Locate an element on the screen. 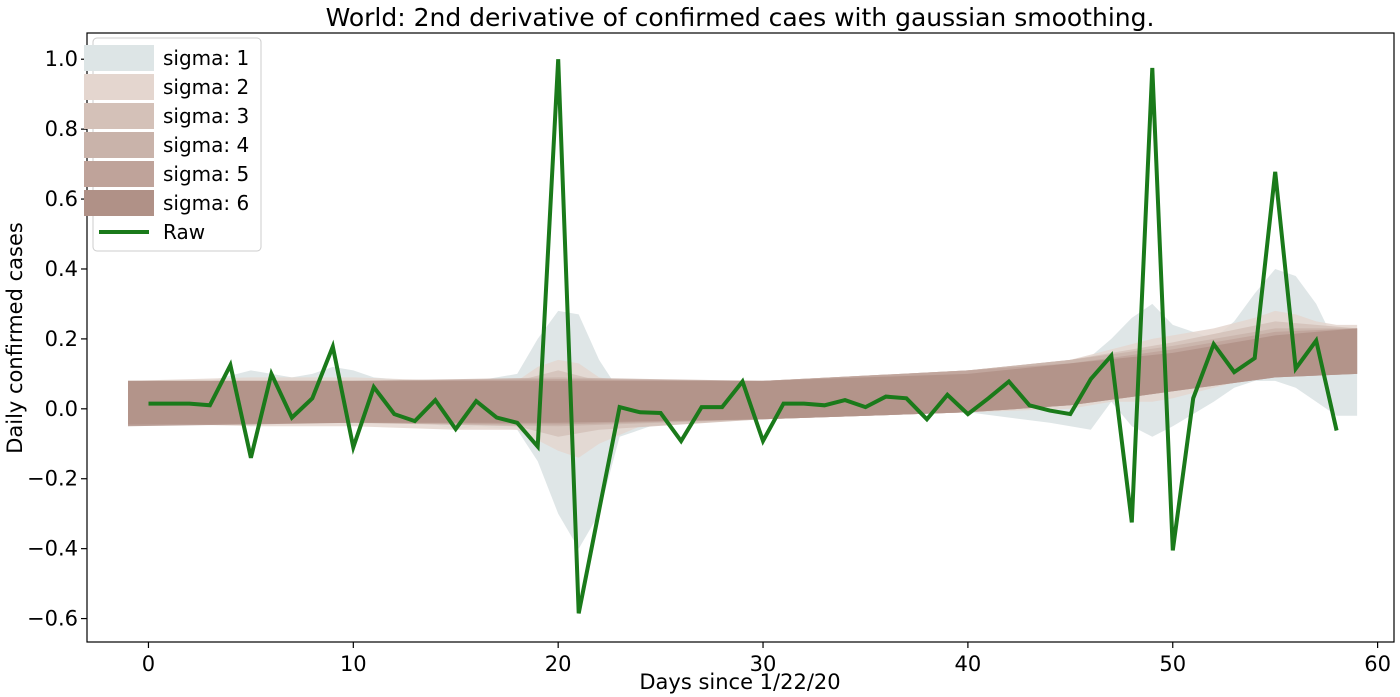 The width and height of the screenshot is (1400, 697). legend-label: sigma: 5 is located at coordinates (206, 174).